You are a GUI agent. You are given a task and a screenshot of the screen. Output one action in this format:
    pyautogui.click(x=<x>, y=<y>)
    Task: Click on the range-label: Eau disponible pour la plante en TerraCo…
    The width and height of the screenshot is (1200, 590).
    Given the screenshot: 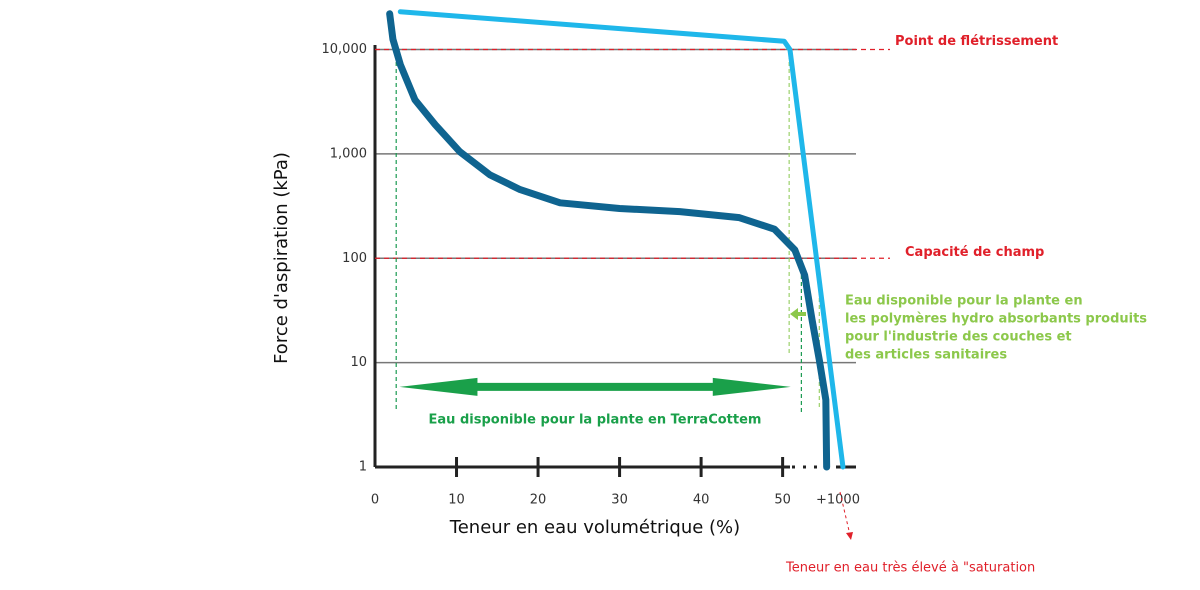 What is the action you would take?
    pyautogui.click(x=595, y=420)
    